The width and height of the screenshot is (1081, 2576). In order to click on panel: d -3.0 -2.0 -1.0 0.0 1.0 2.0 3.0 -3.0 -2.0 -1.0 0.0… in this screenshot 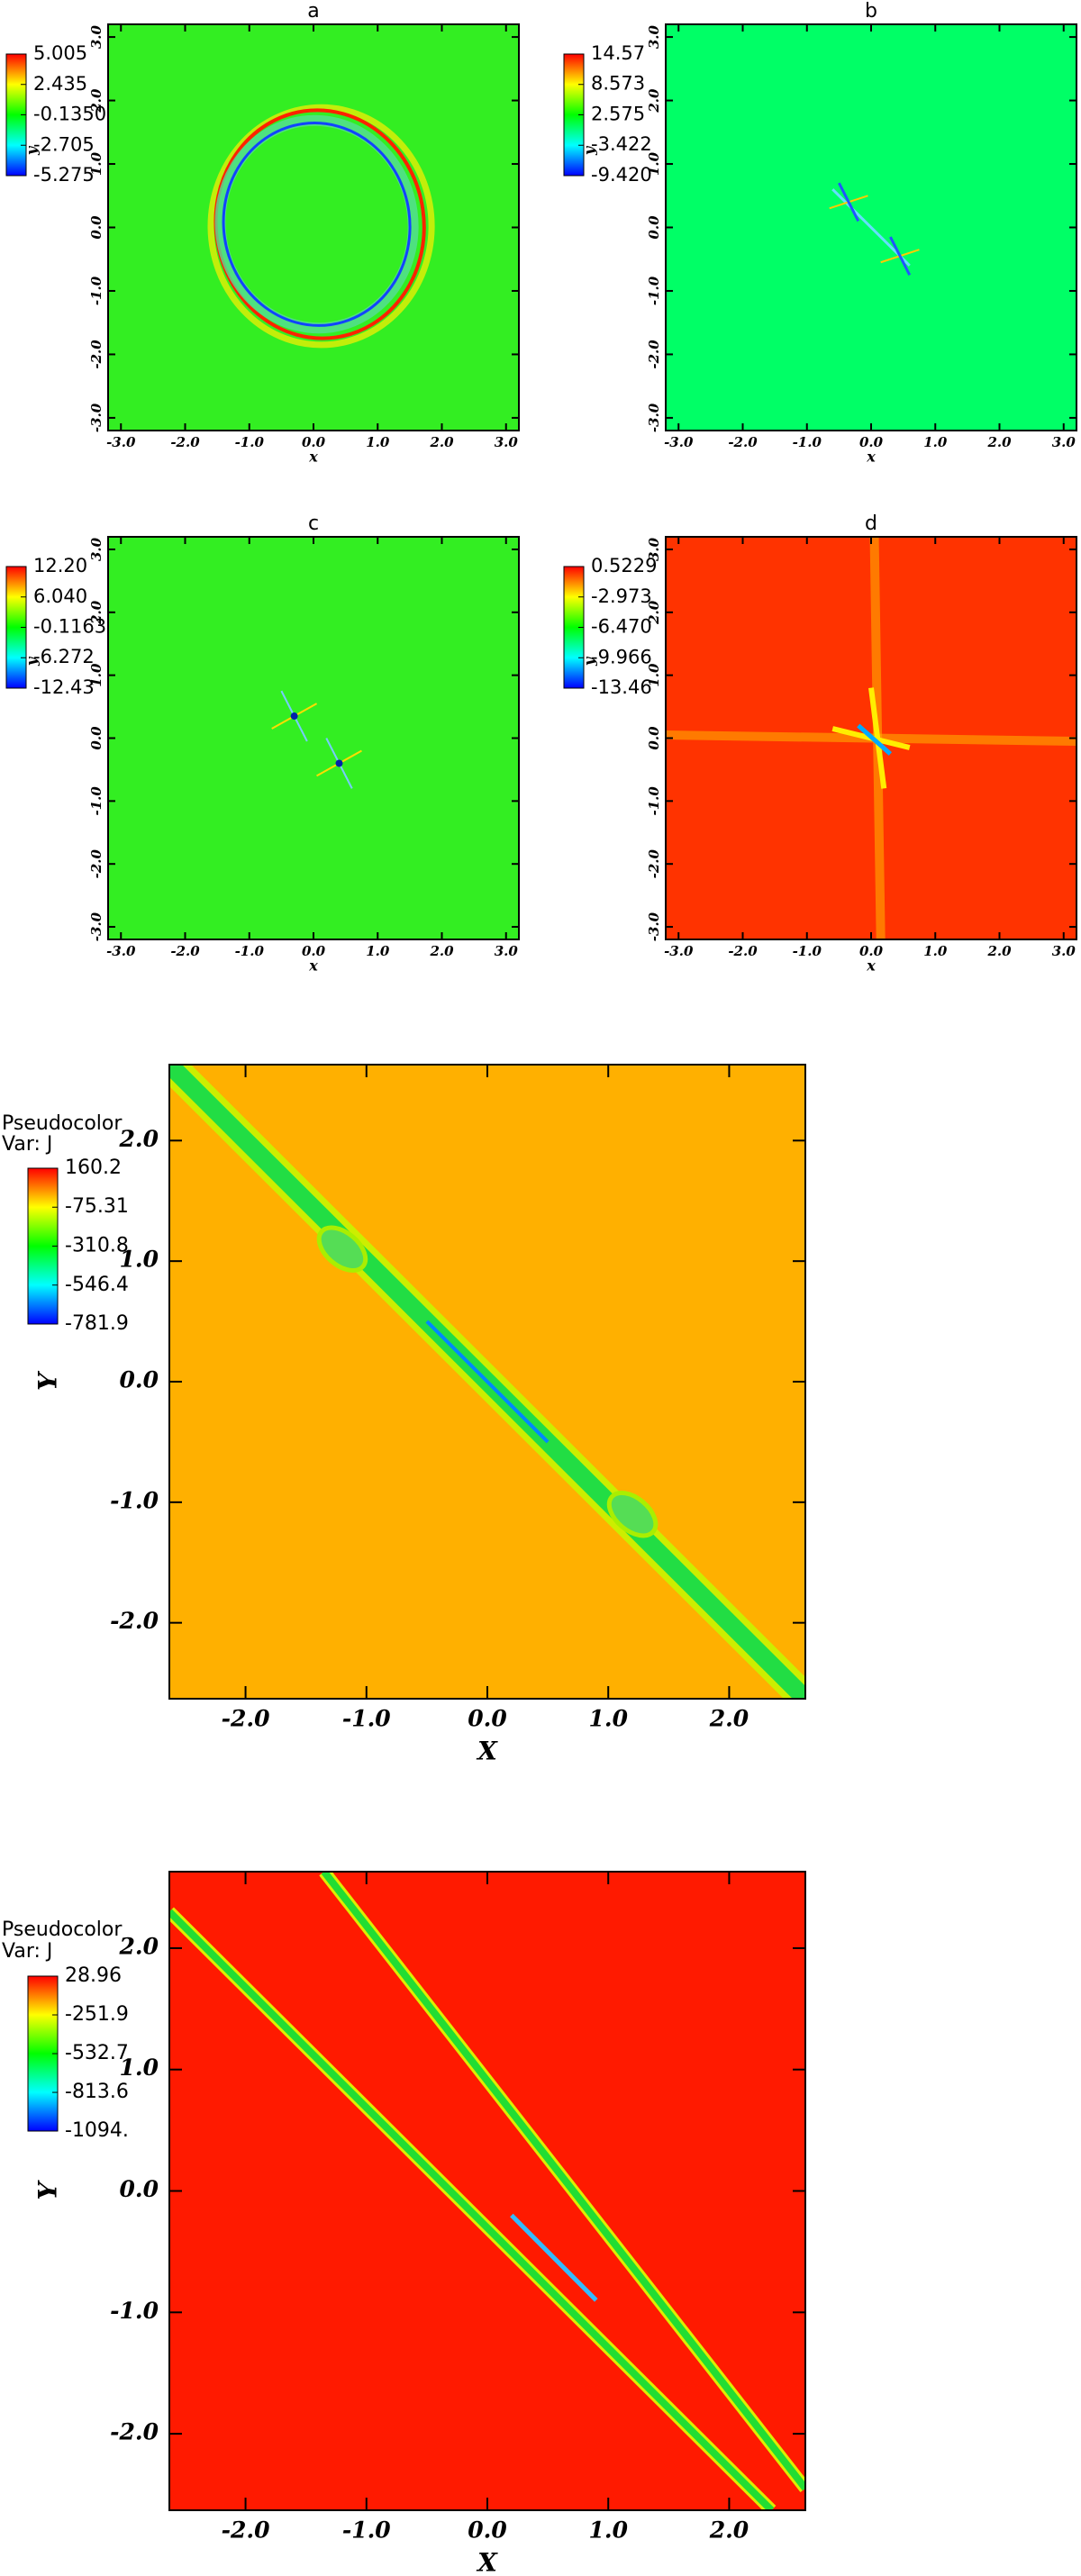, I will do `click(820, 743)`.